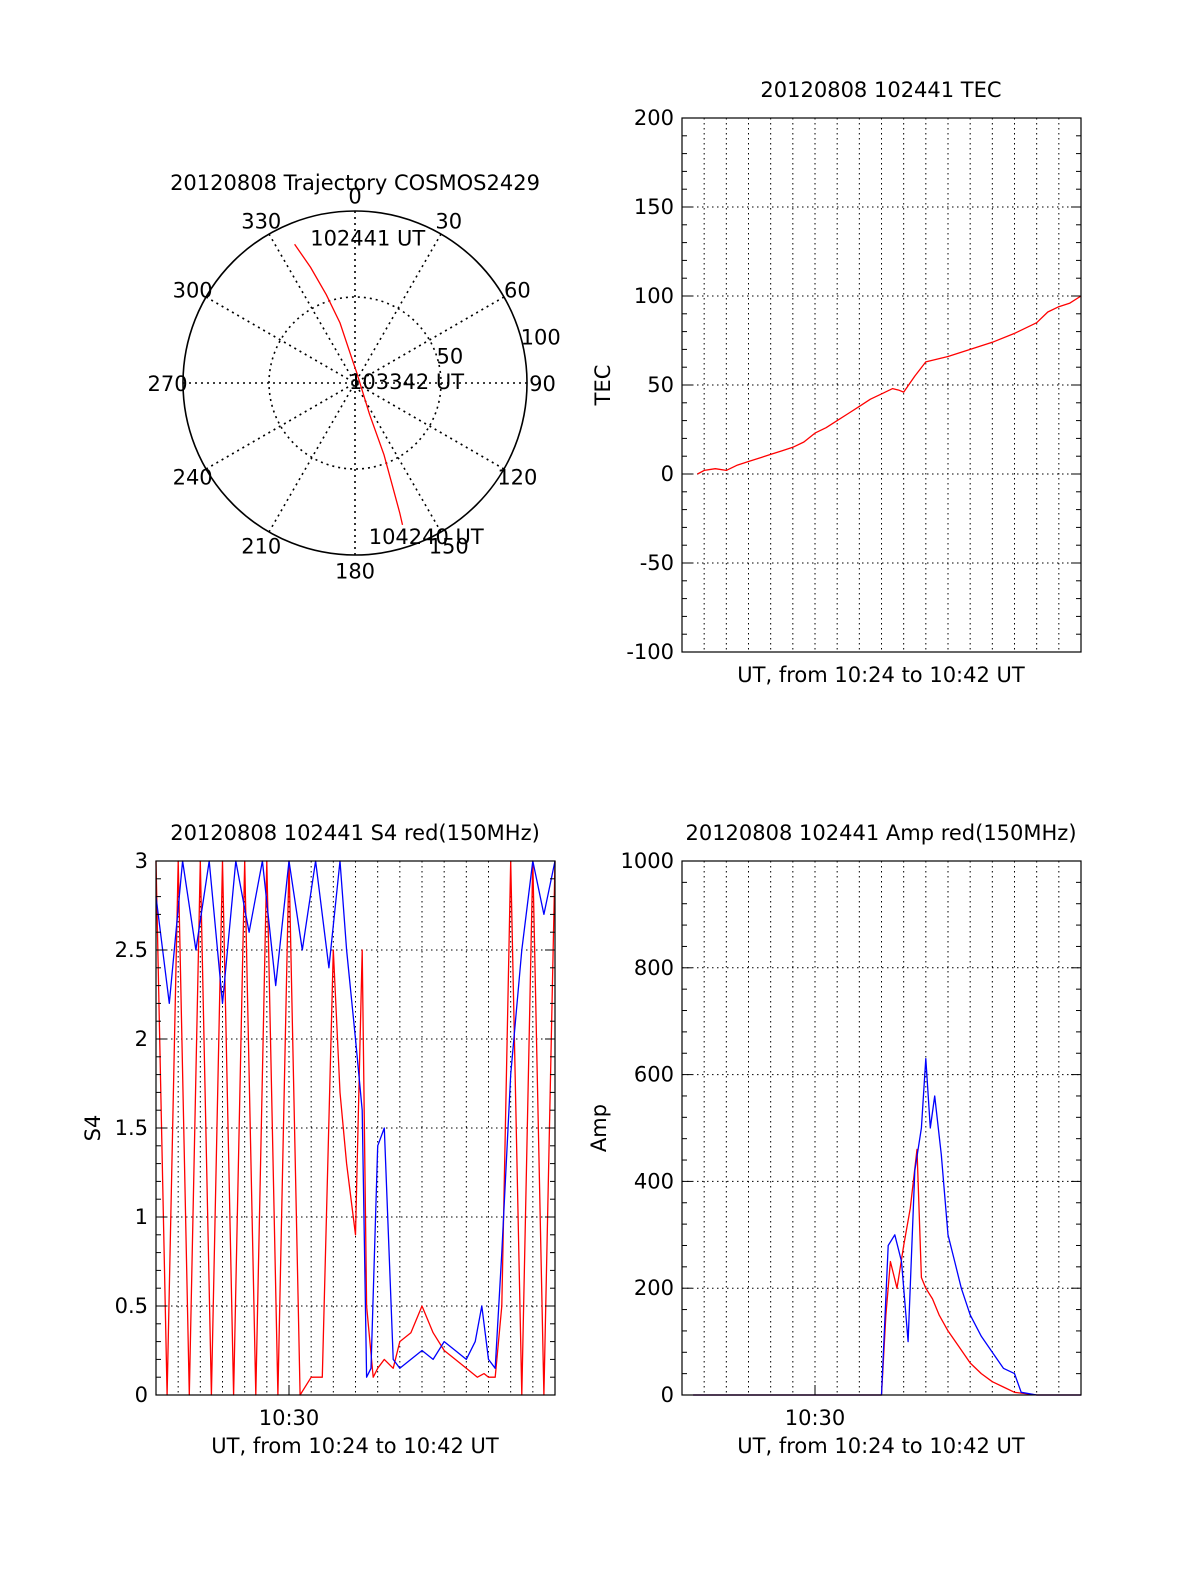  Describe the element at coordinates (131, 1128) in the screenshot. I see `y-tick-label: 1.5` at that location.